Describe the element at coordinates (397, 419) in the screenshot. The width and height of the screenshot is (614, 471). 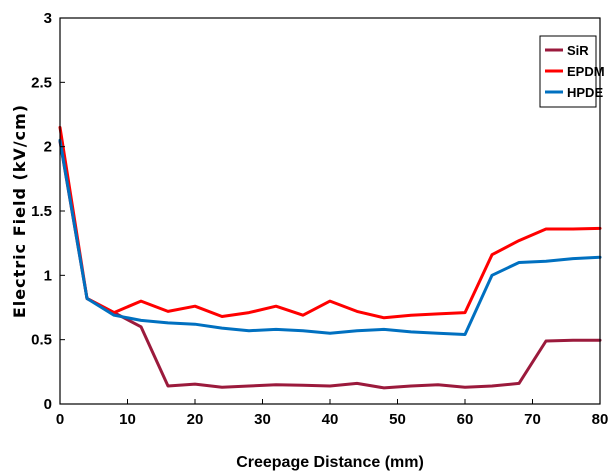
I see `x-tick-label: 50` at that location.